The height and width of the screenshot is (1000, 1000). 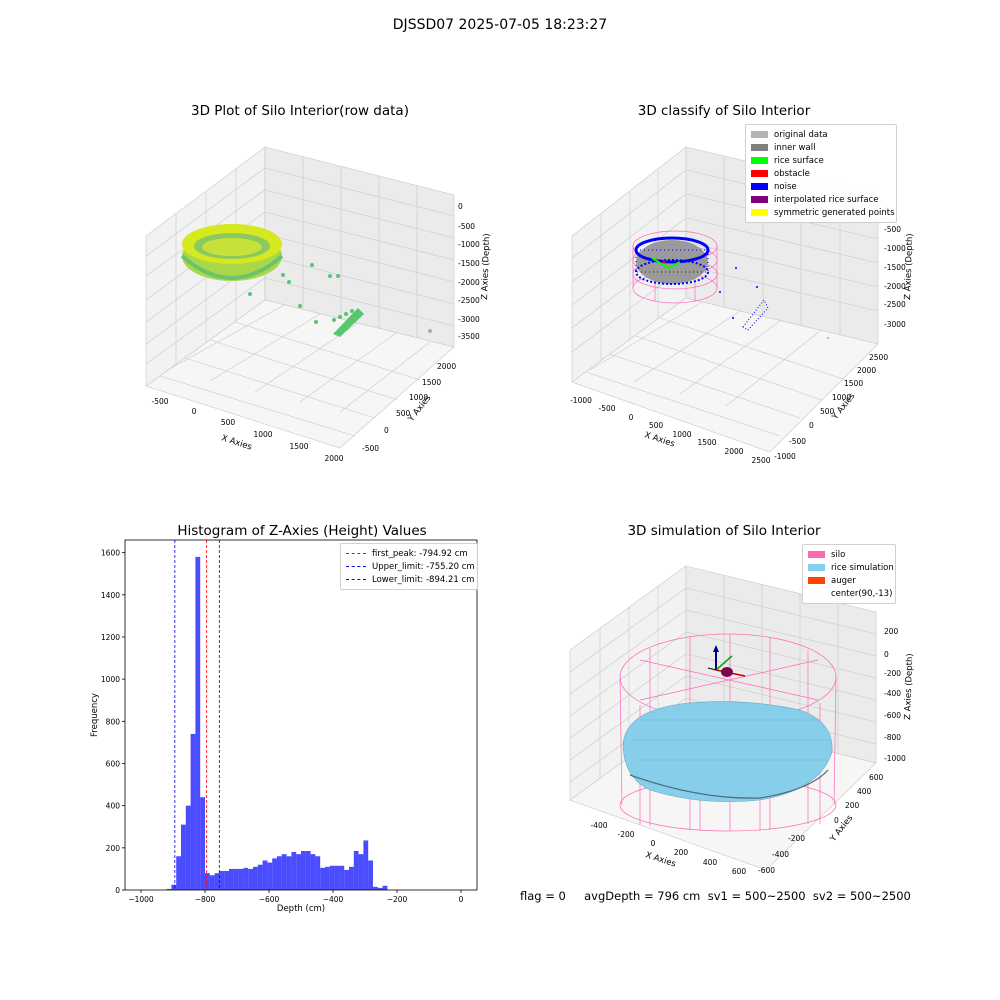 What do you see at coordinates (598, 825) in the screenshot?
I see `simulation-xtick: -400` at bounding box center [598, 825].